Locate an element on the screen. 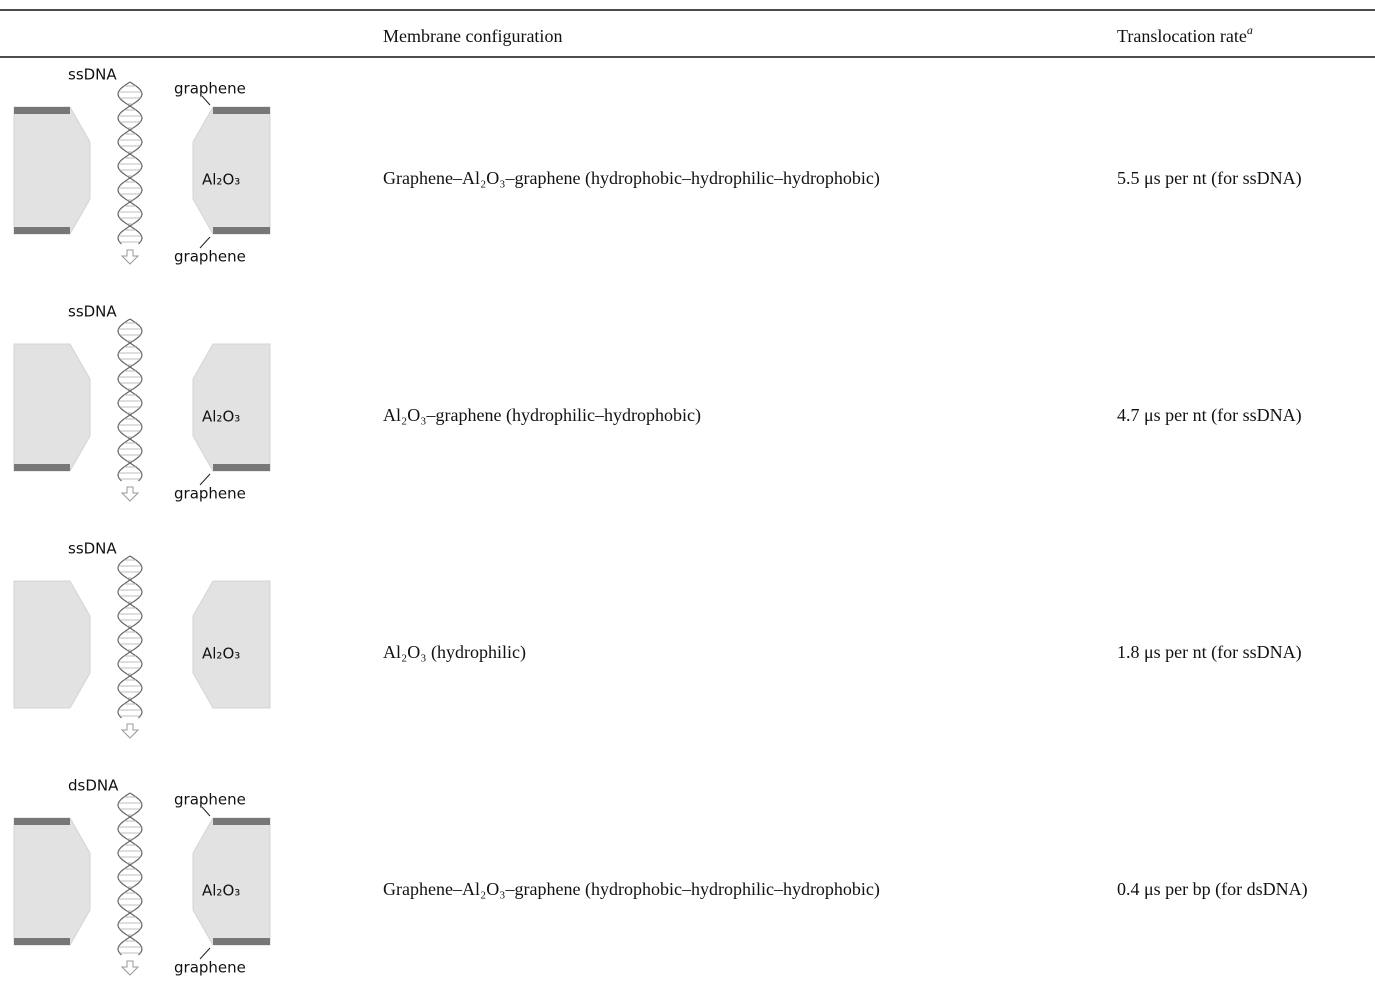  strand-label: dsDNA is located at coordinates (93, 786).